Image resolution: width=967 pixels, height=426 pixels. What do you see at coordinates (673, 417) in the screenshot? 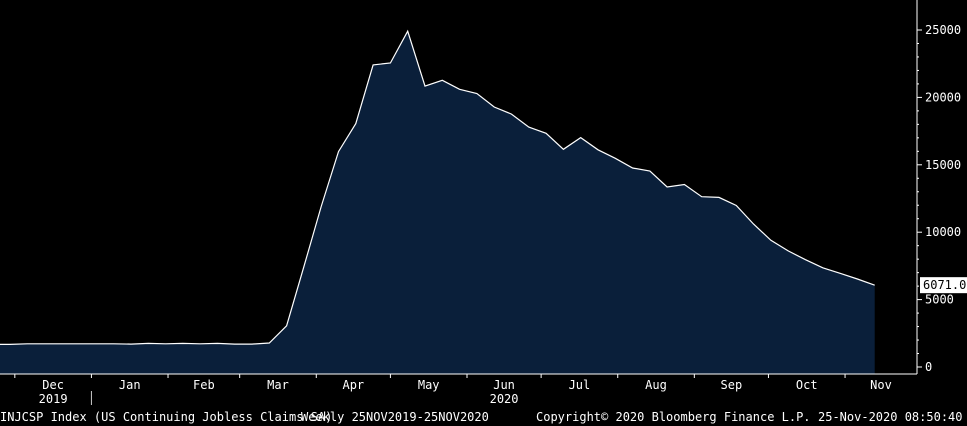
I see `copyright-label: Copyright© 2020 Bloomberg Finance L.P.` at bounding box center [673, 417].